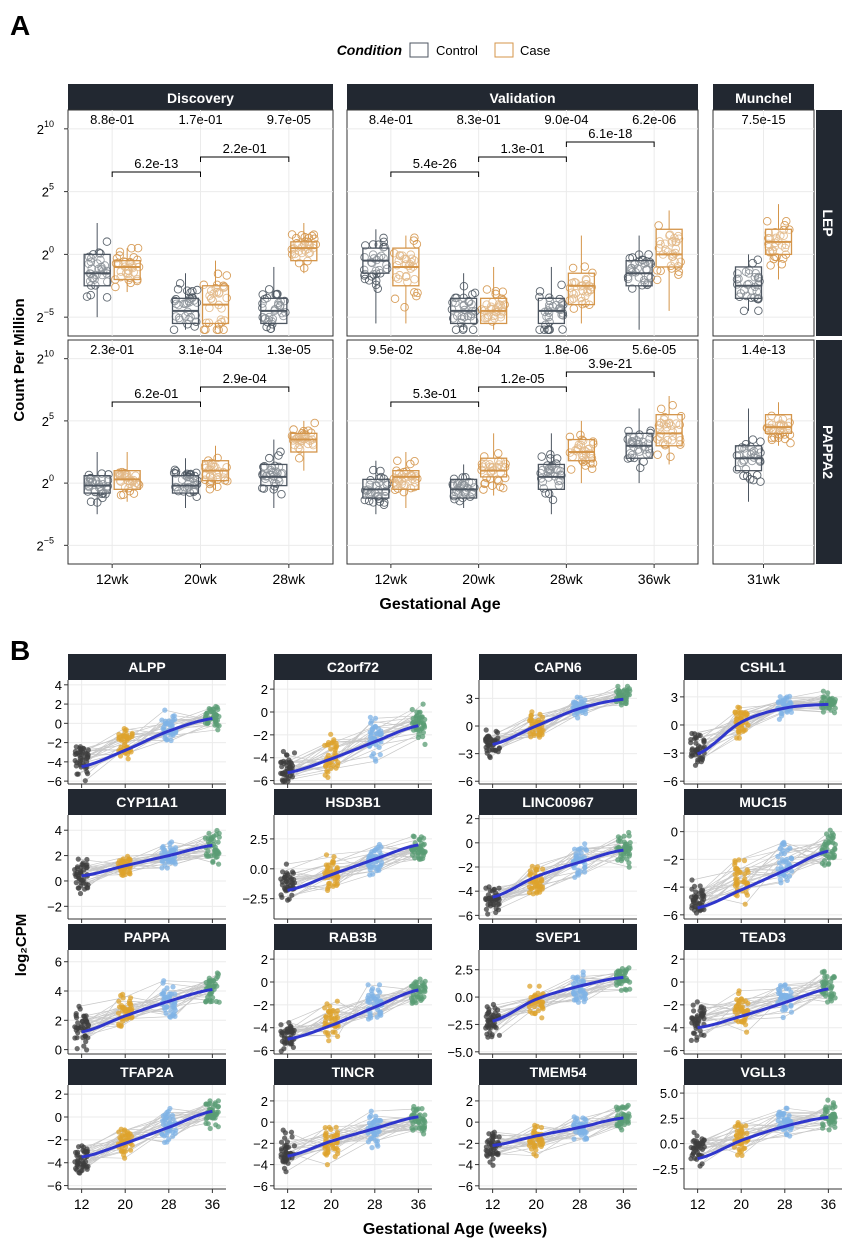 The image size is (857, 1249). I want to click on facet-strip-right, so click(829, 452).